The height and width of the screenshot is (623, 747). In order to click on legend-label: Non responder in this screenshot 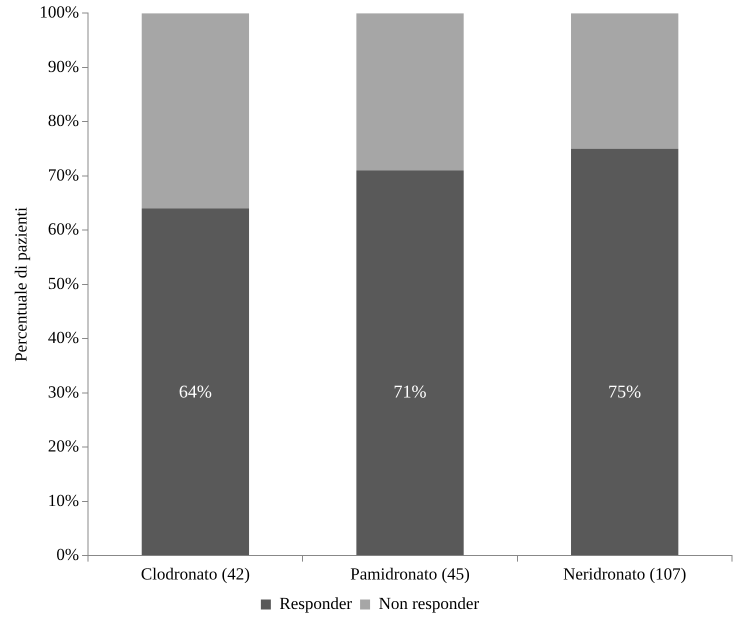, I will do `click(429, 603)`.